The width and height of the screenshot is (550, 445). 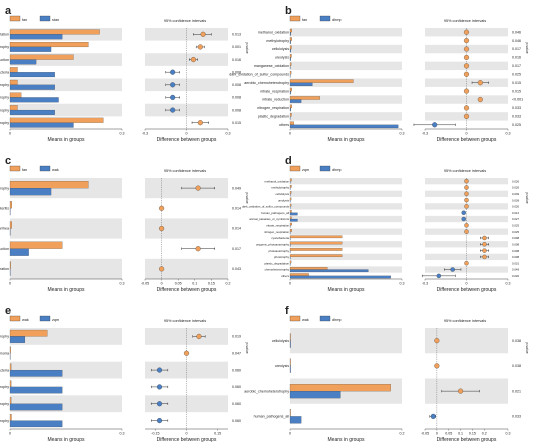 I want to click on right-tick-label: 0.05, so click(x=448, y=434).